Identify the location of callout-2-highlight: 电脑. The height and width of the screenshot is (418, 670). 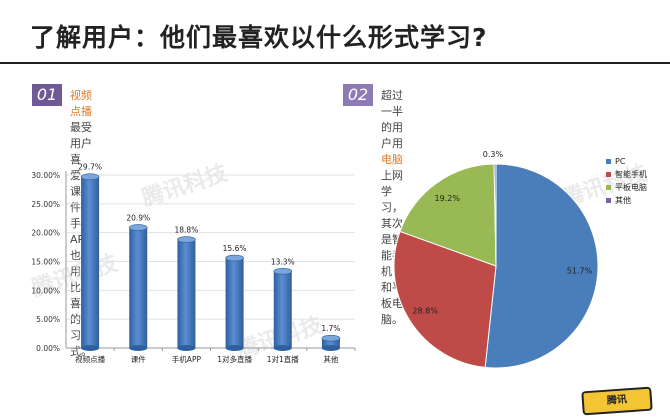
(392, 159).